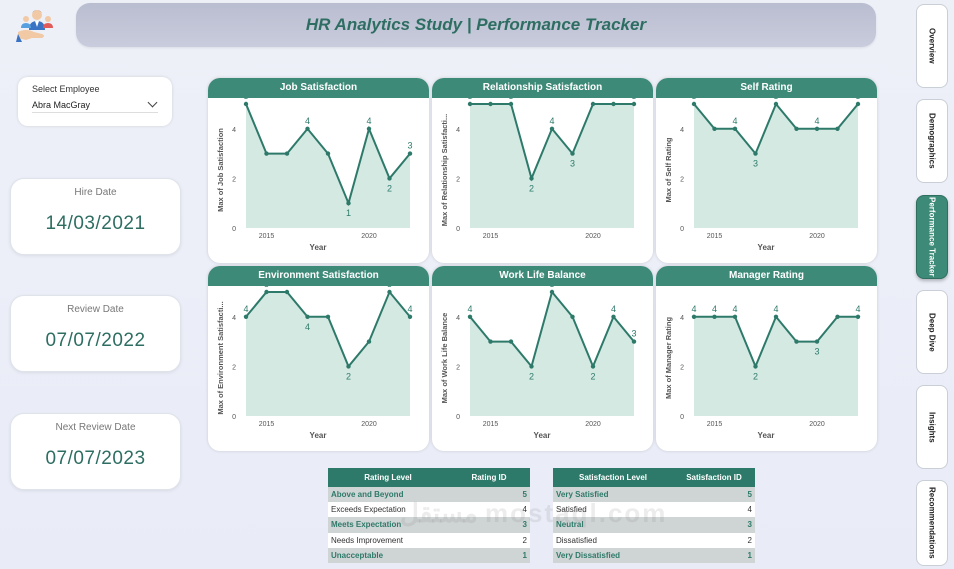 The height and width of the screenshot is (569, 954). Describe the element at coordinates (654, 555) in the screenshot. I see `table-row: Very Dissatisfied 1` at that location.